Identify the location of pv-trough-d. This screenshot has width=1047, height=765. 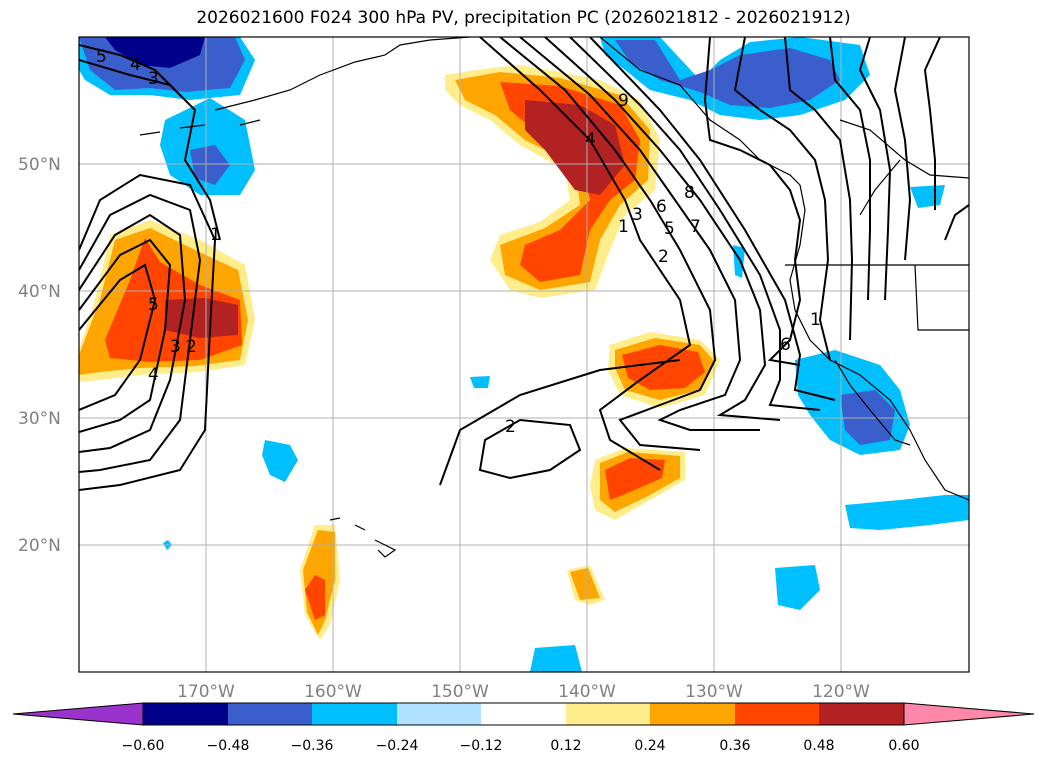
(662, 229).